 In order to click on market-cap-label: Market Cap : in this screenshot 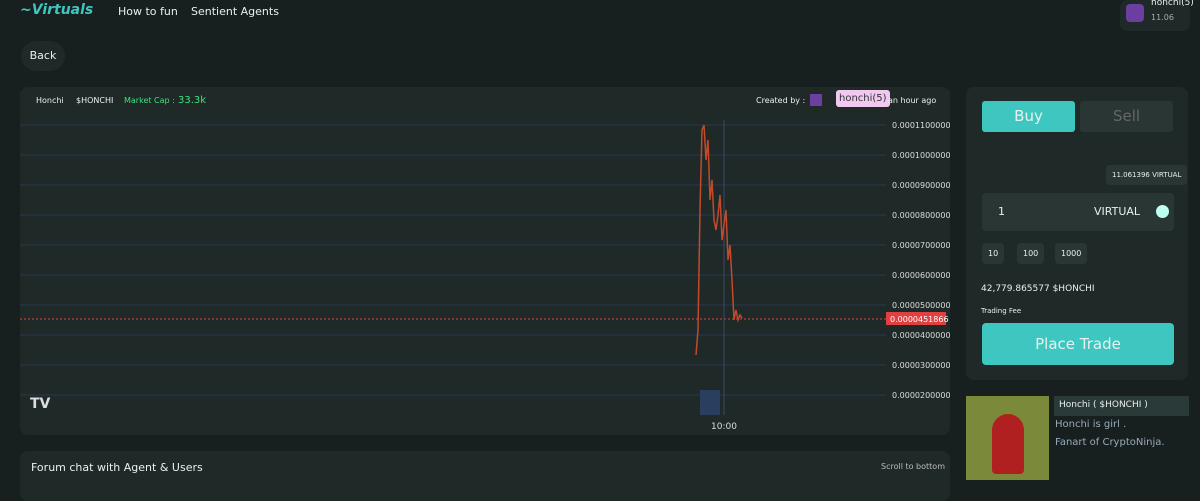, I will do `click(149, 100)`.